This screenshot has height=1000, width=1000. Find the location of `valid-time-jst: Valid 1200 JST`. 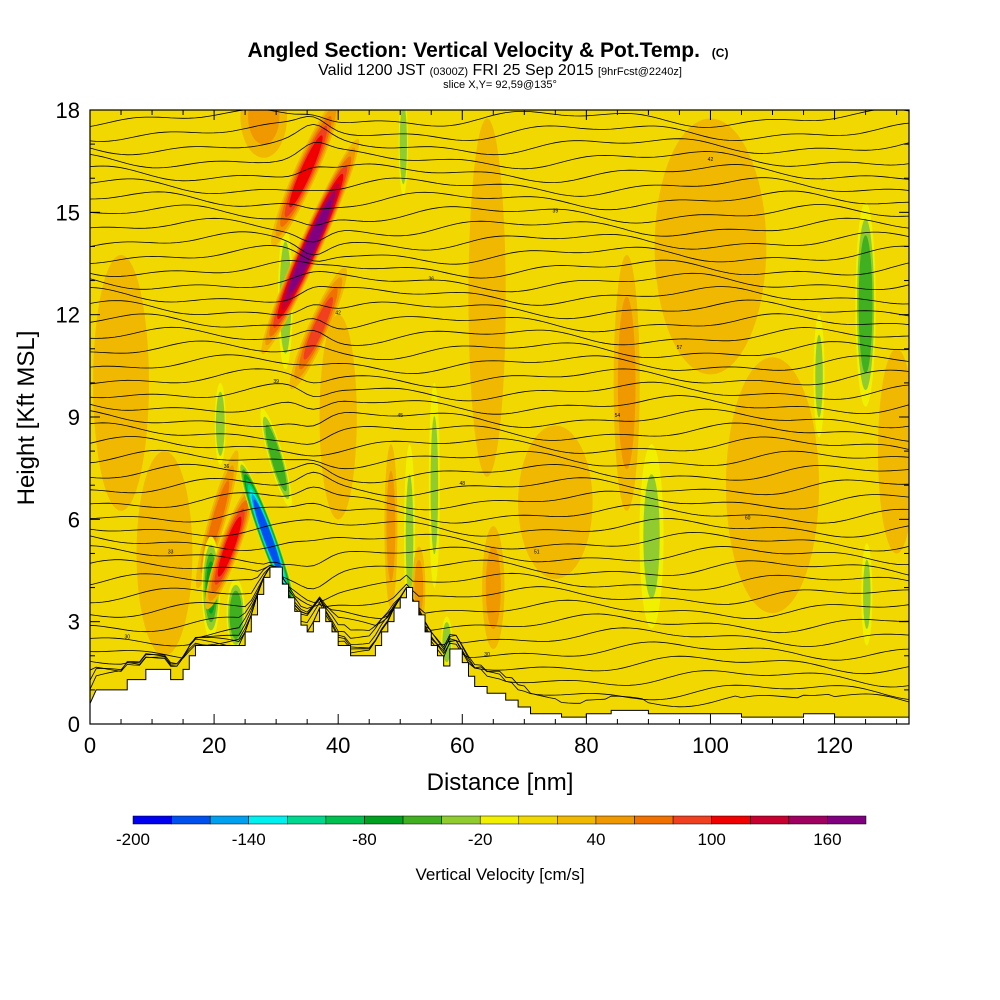

valid-time-jst: Valid 1200 JST is located at coordinates (372, 70).